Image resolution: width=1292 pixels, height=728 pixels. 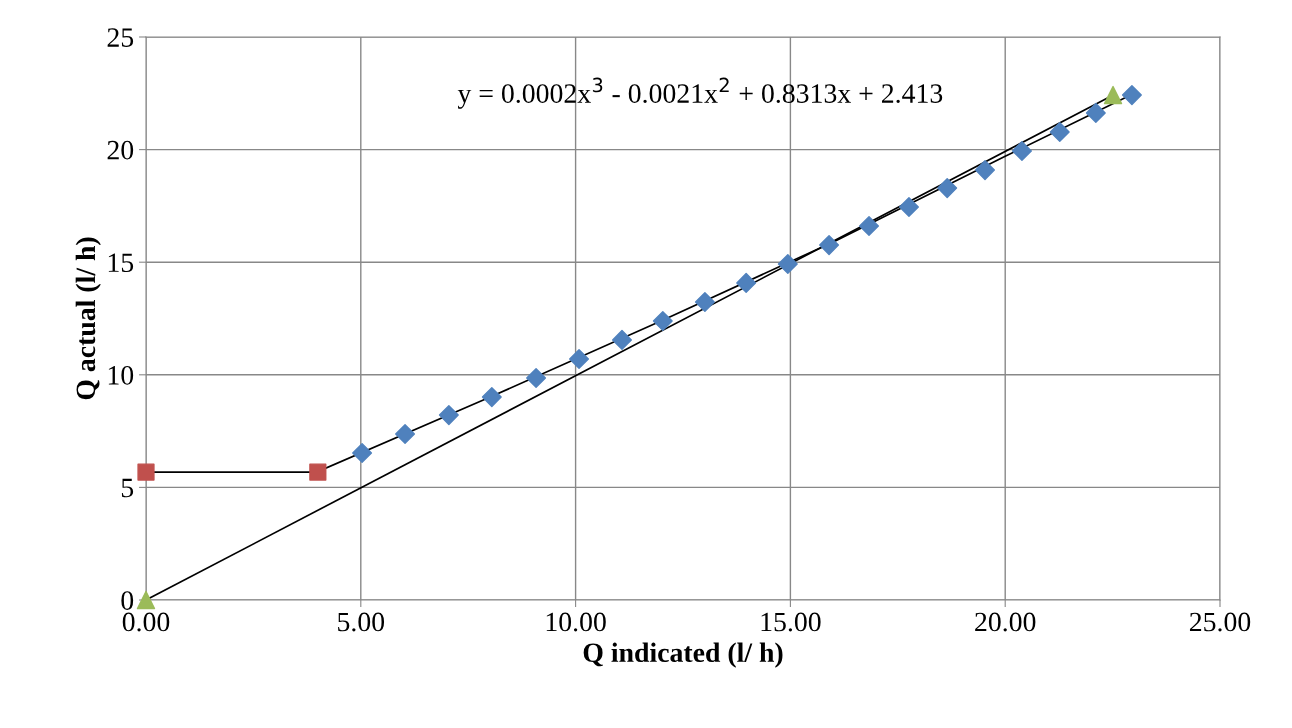 I want to click on x-tick-label: 25.00, so click(x=1220, y=622).